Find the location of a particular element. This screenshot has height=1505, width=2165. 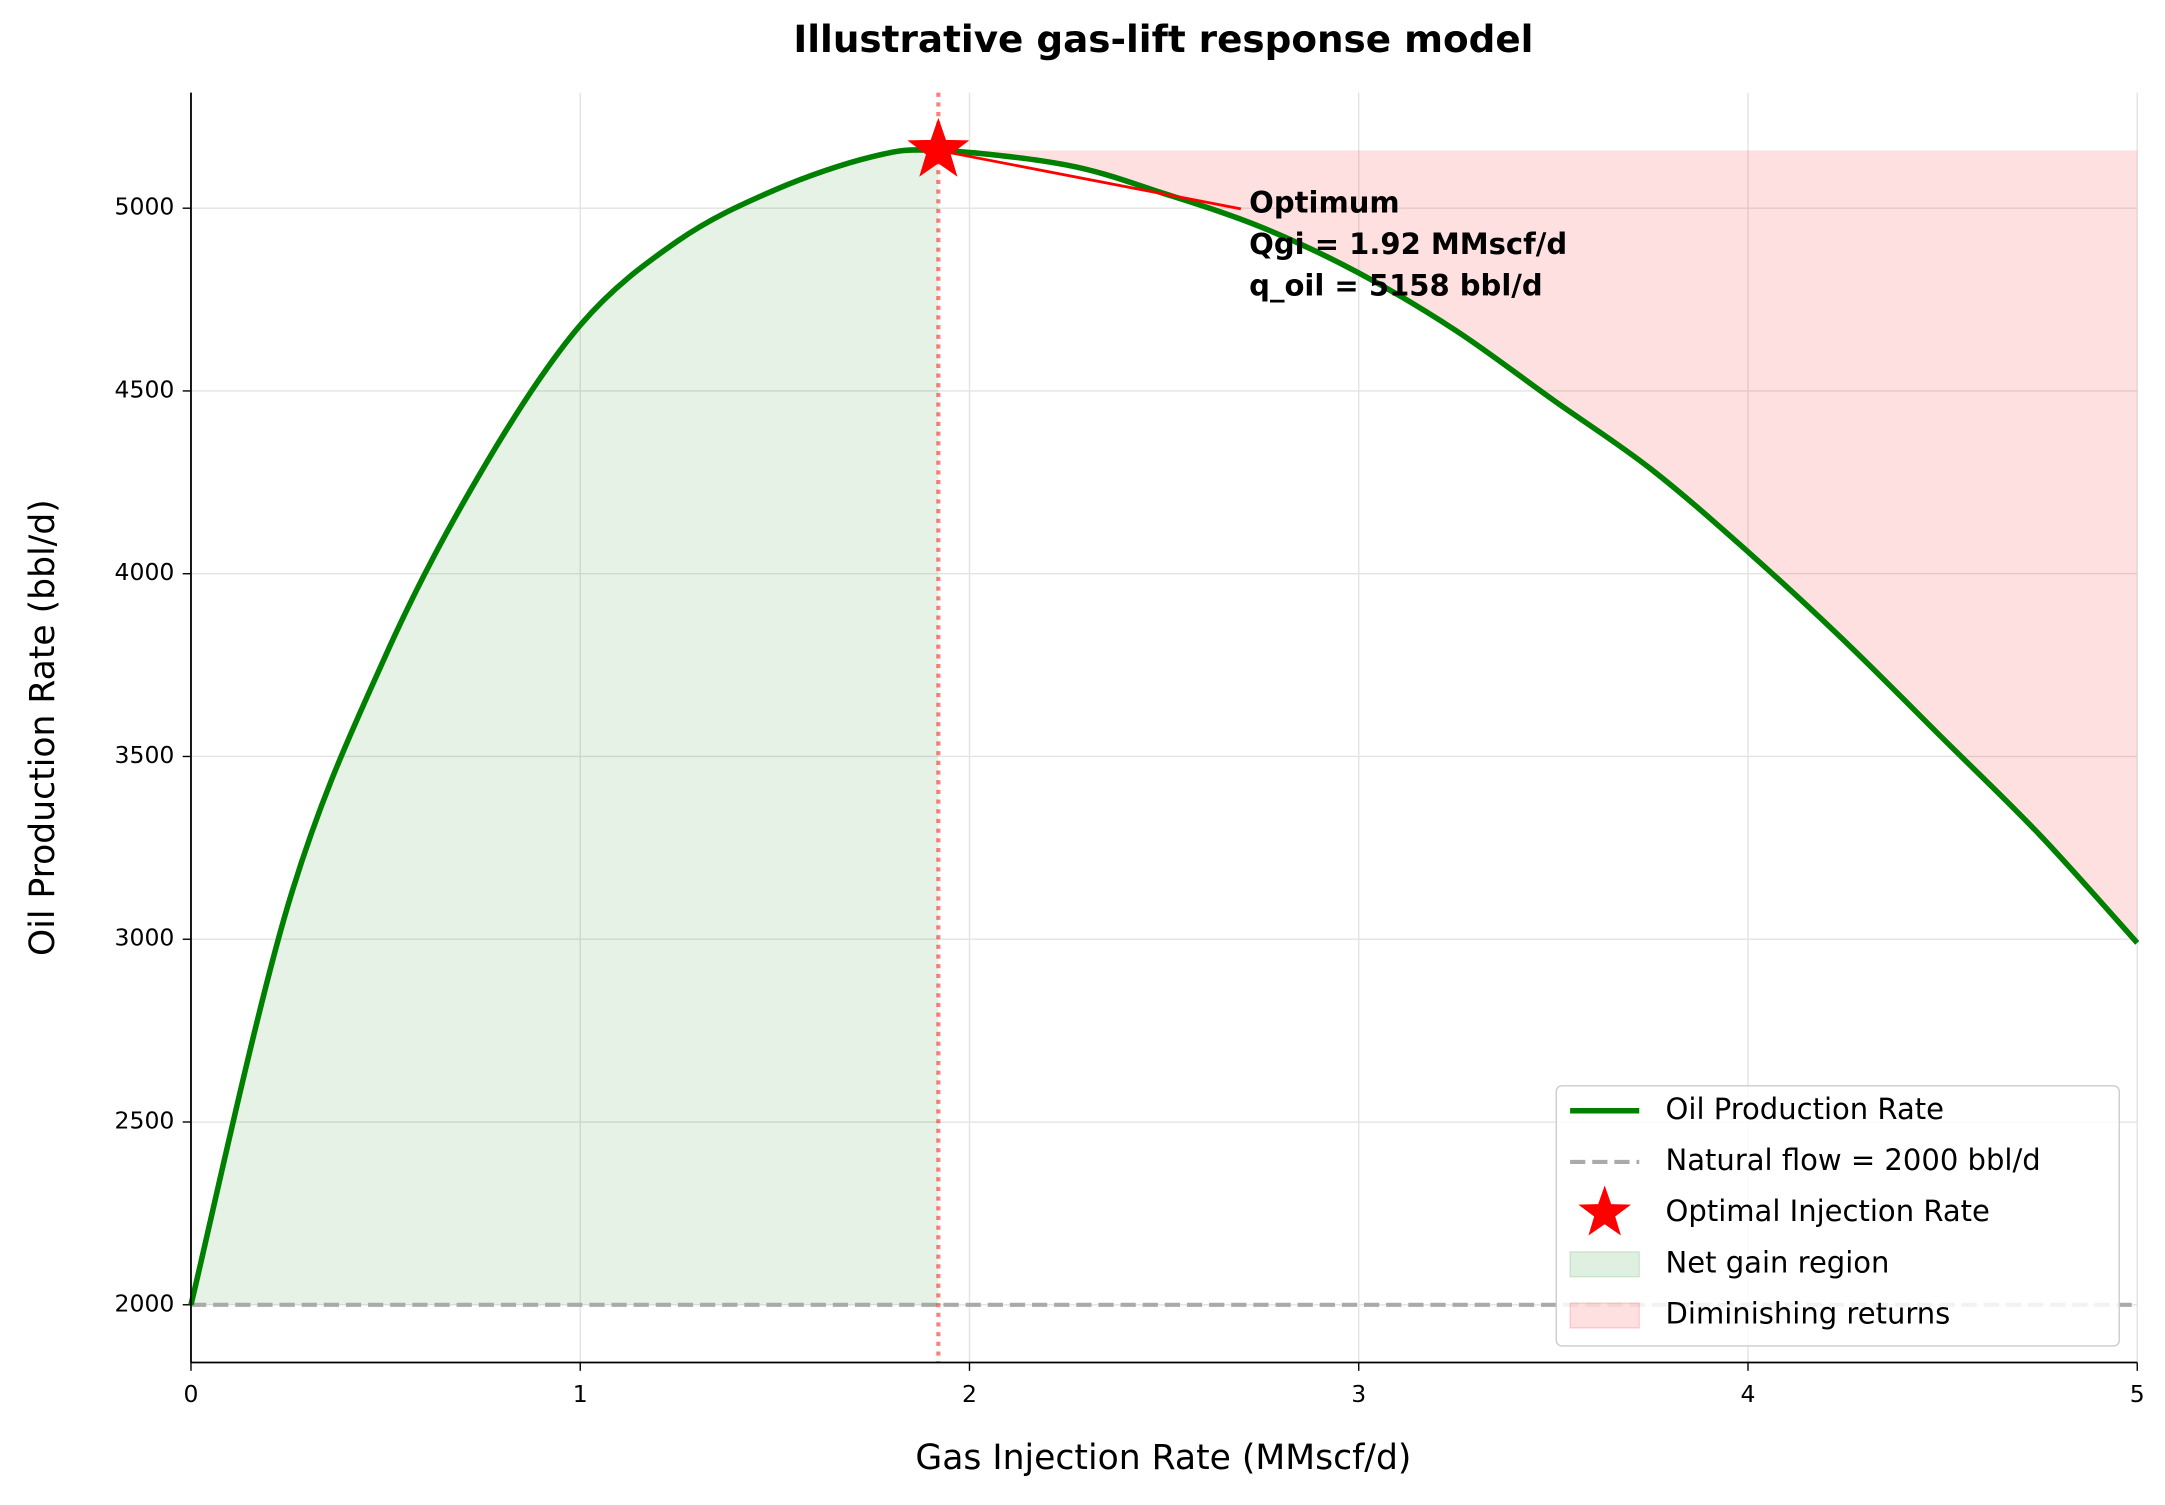

annotation-text: q_oil = 5158 bbl/d is located at coordinates (1396, 286).